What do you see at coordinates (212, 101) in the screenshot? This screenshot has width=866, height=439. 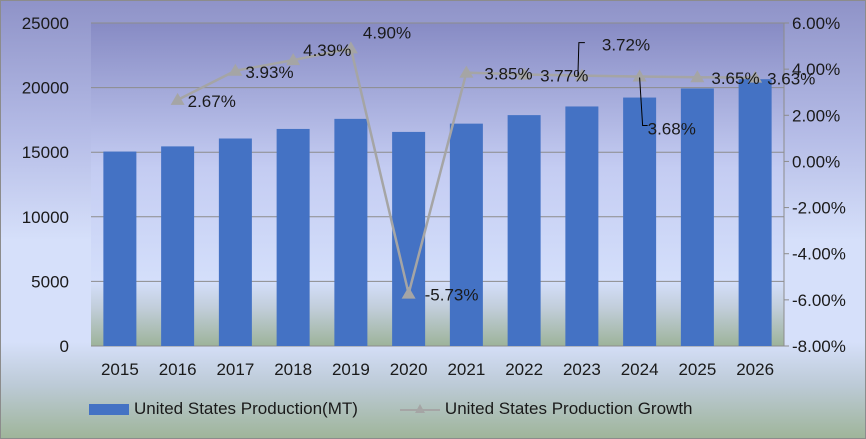 I see `growth-data-label: 2.67%` at bounding box center [212, 101].